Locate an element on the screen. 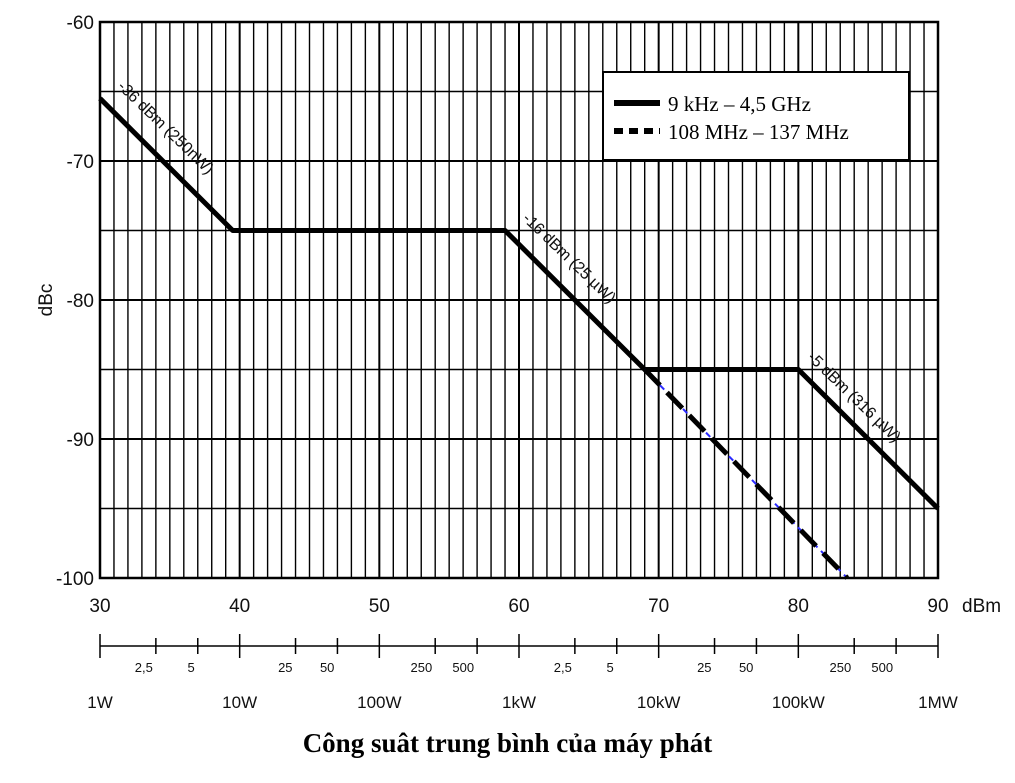 This screenshot has width=1015, height=783. x-axis-label: dBm is located at coordinates (981, 606).